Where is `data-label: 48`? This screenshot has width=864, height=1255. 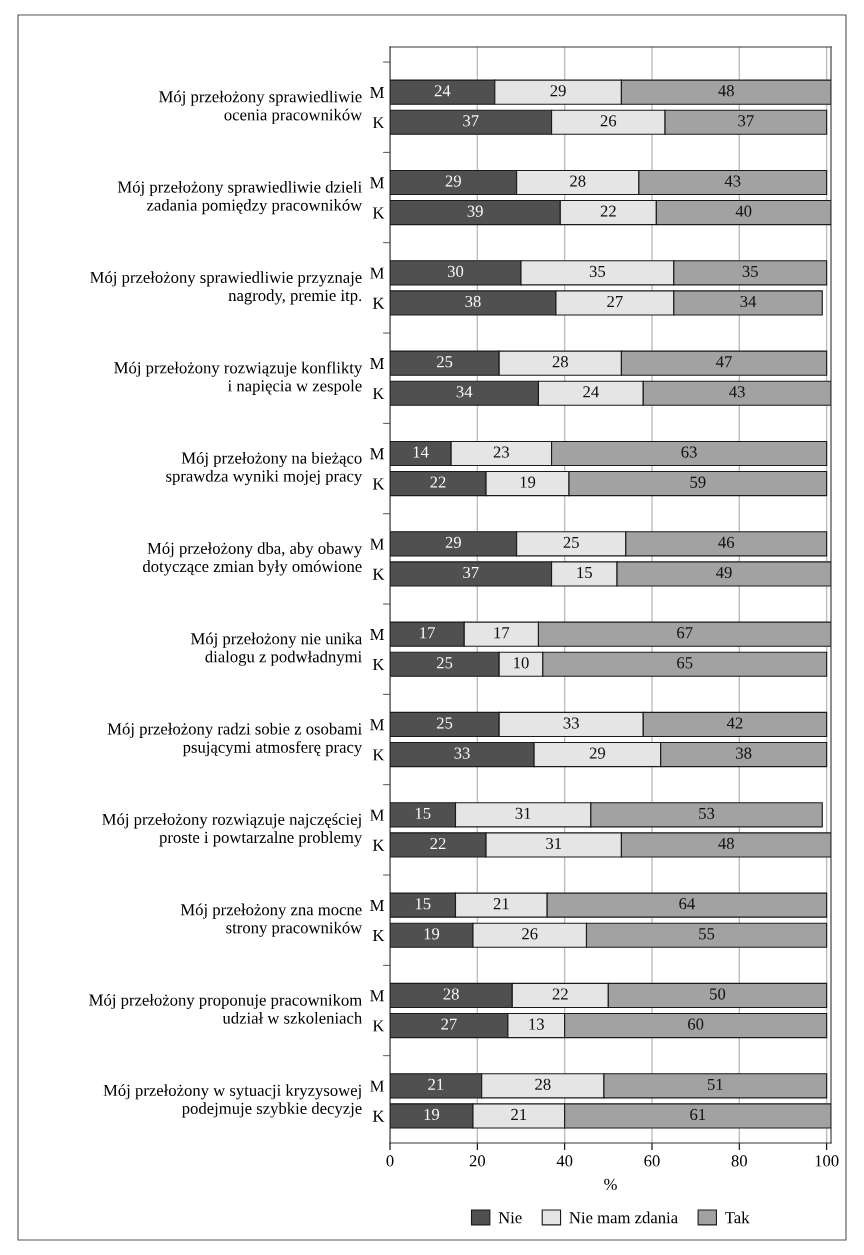 data-label: 48 is located at coordinates (726, 91).